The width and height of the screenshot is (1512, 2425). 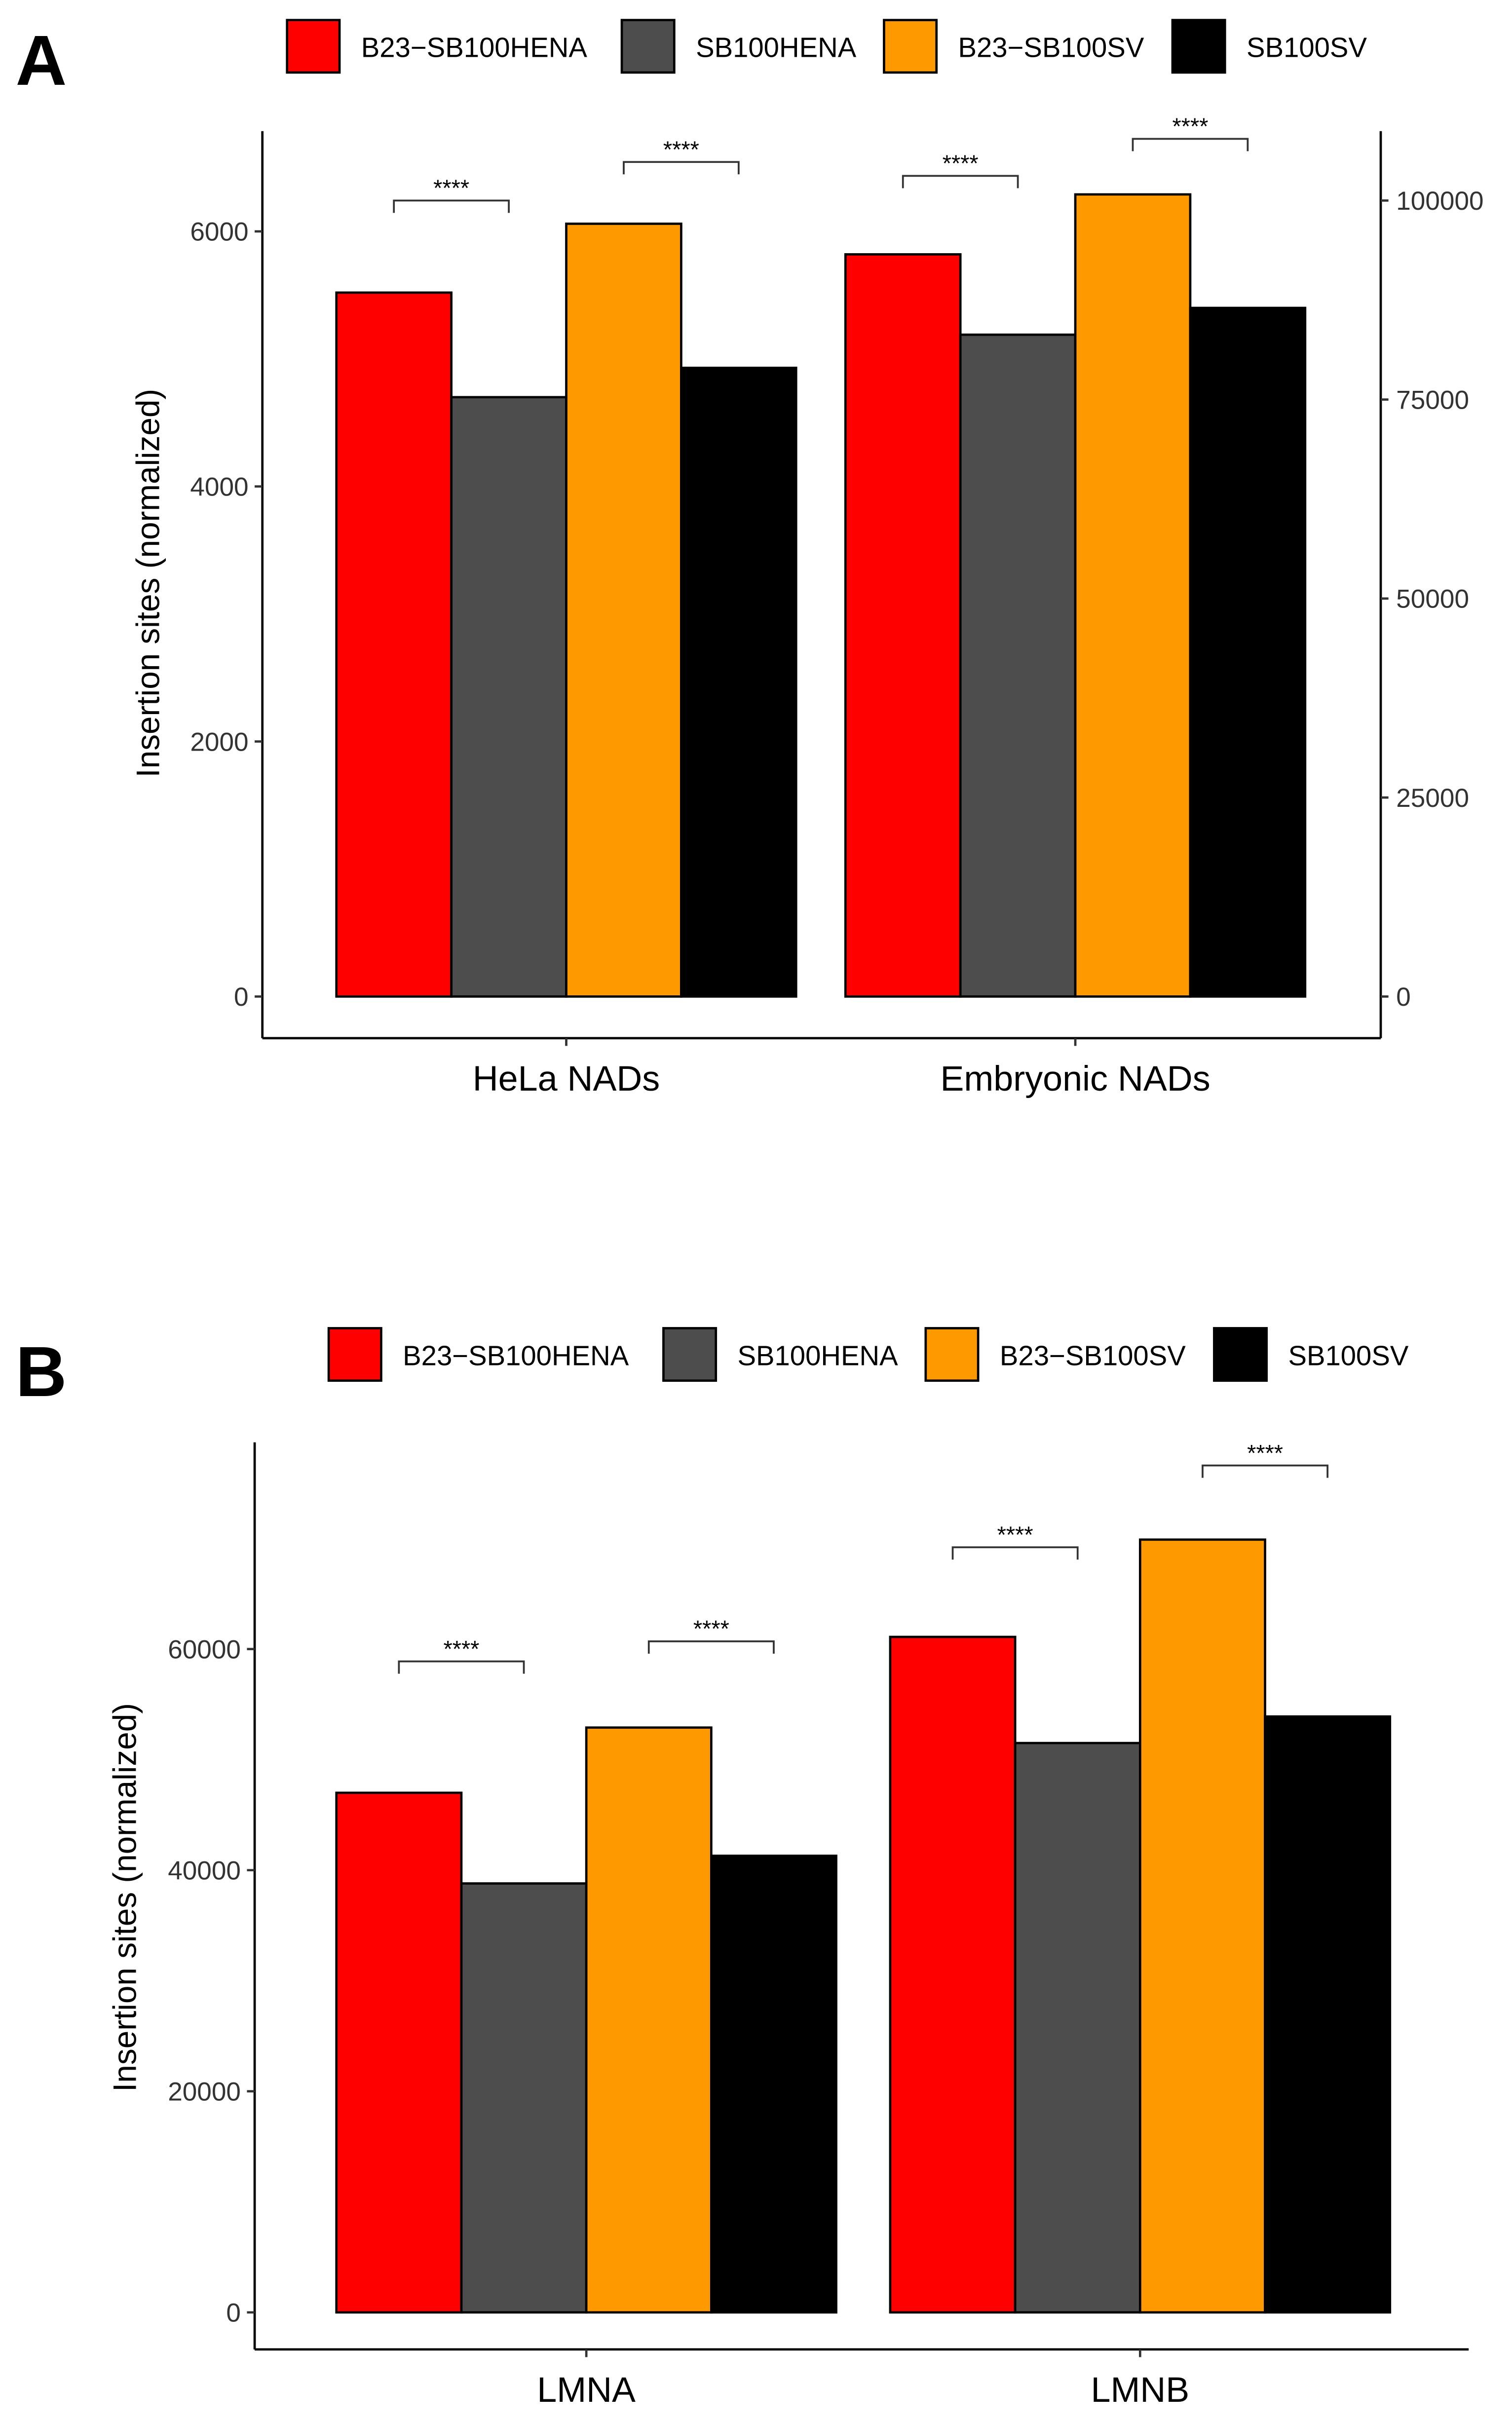 What do you see at coordinates (204, 1870) in the screenshot?
I see `y-tick-label: 40000` at bounding box center [204, 1870].